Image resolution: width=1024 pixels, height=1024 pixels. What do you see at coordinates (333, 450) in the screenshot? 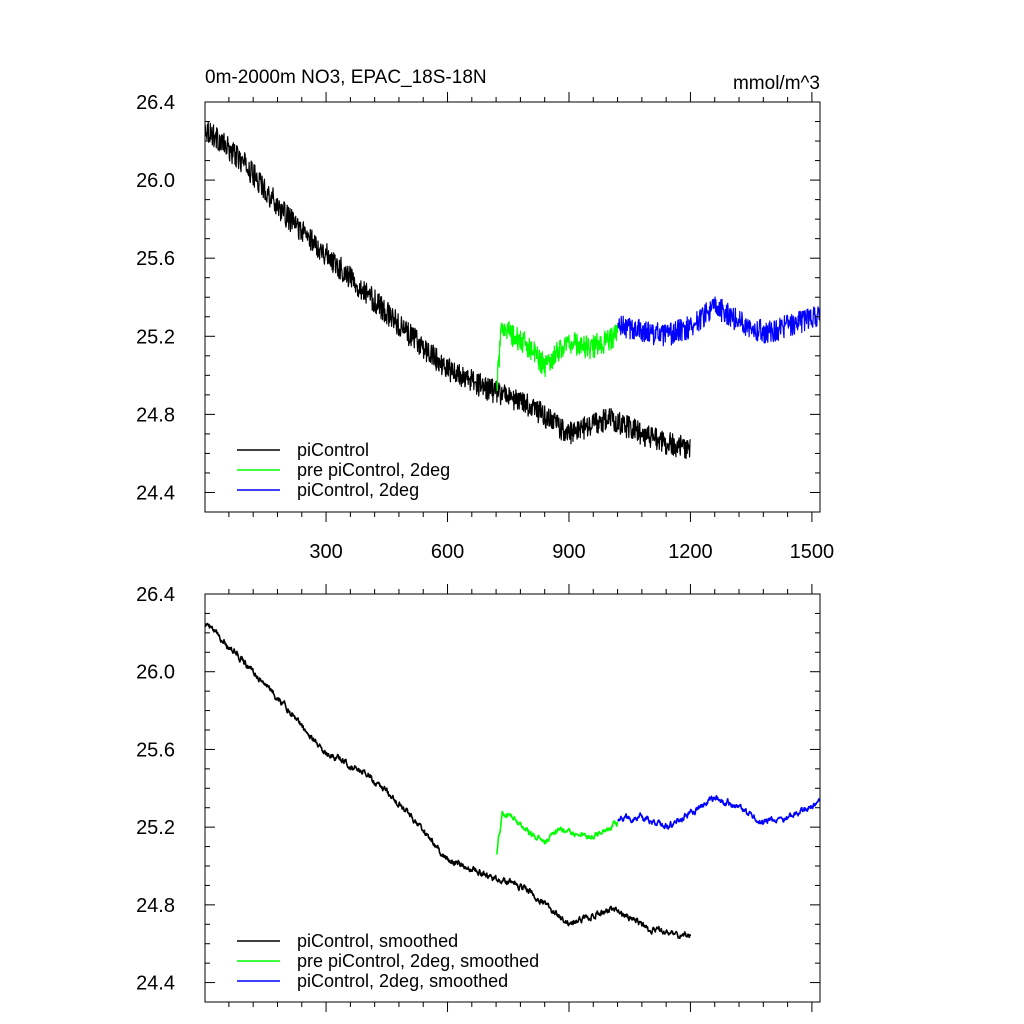
I see `legend-label: piControl` at bounding box center [333, 450].